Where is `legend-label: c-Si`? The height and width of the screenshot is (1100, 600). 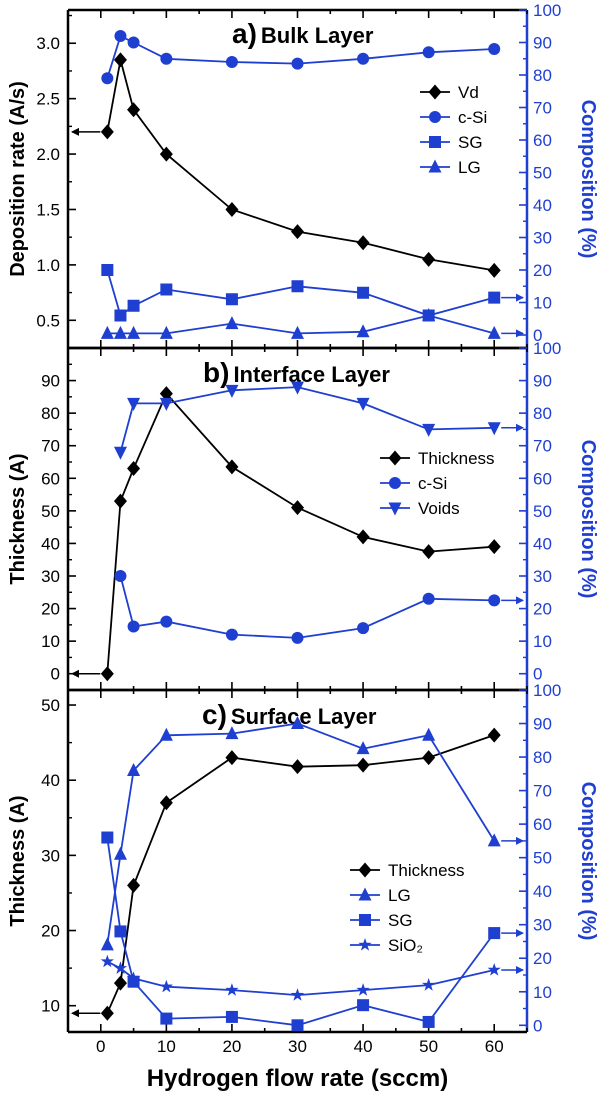 legend-label: c-Si is located at coordinates (432, 483).